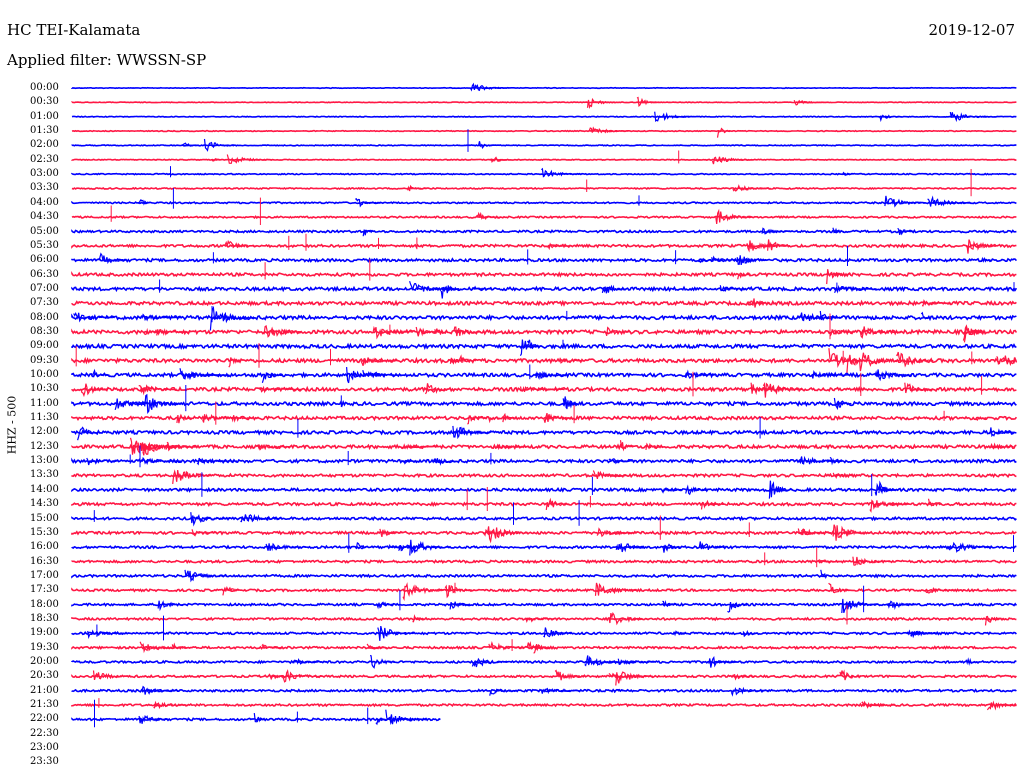 This screenshot has height=780, width=1024. I want to click on time-label: 02:00, so click(44, 145).